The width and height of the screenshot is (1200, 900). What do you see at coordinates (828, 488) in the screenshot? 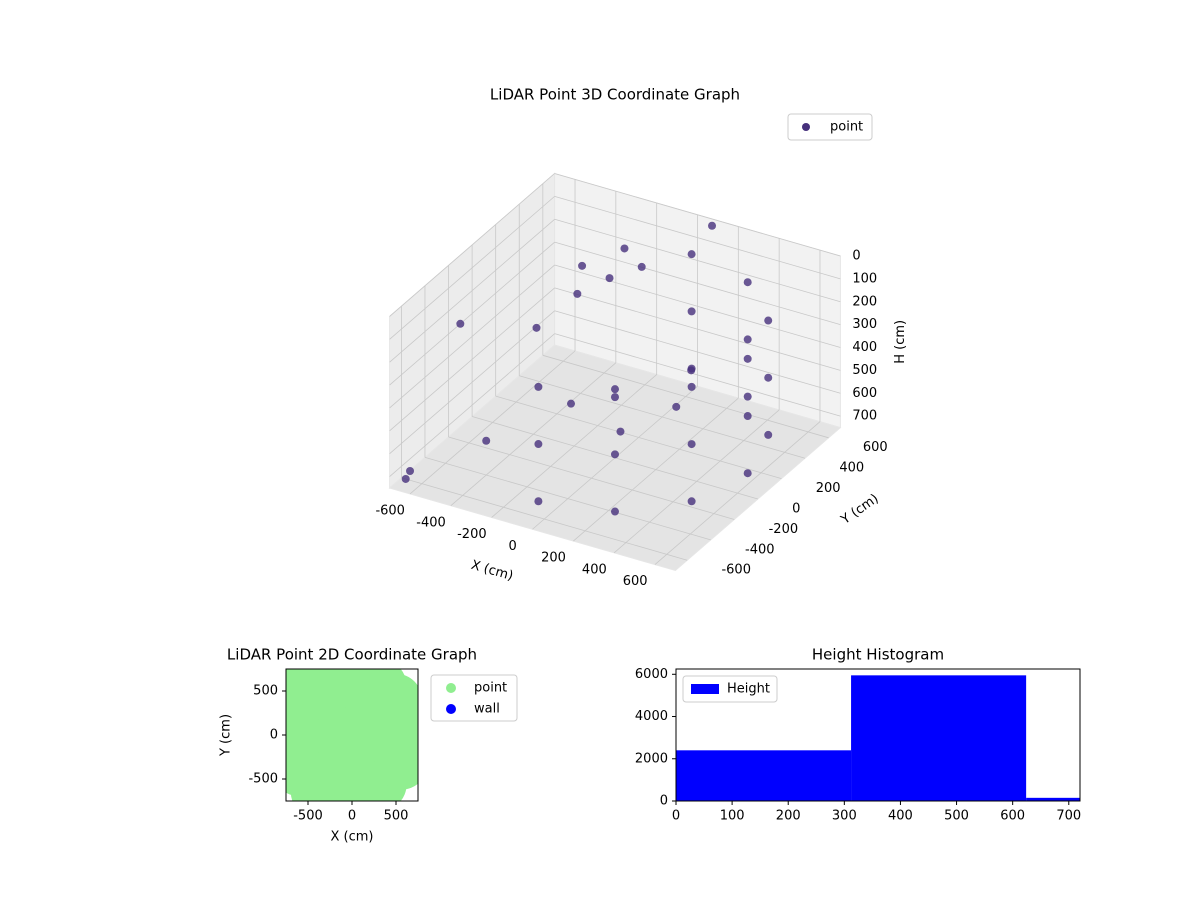
I see `y-tick-label: 200` at bounding box center [828, 488].